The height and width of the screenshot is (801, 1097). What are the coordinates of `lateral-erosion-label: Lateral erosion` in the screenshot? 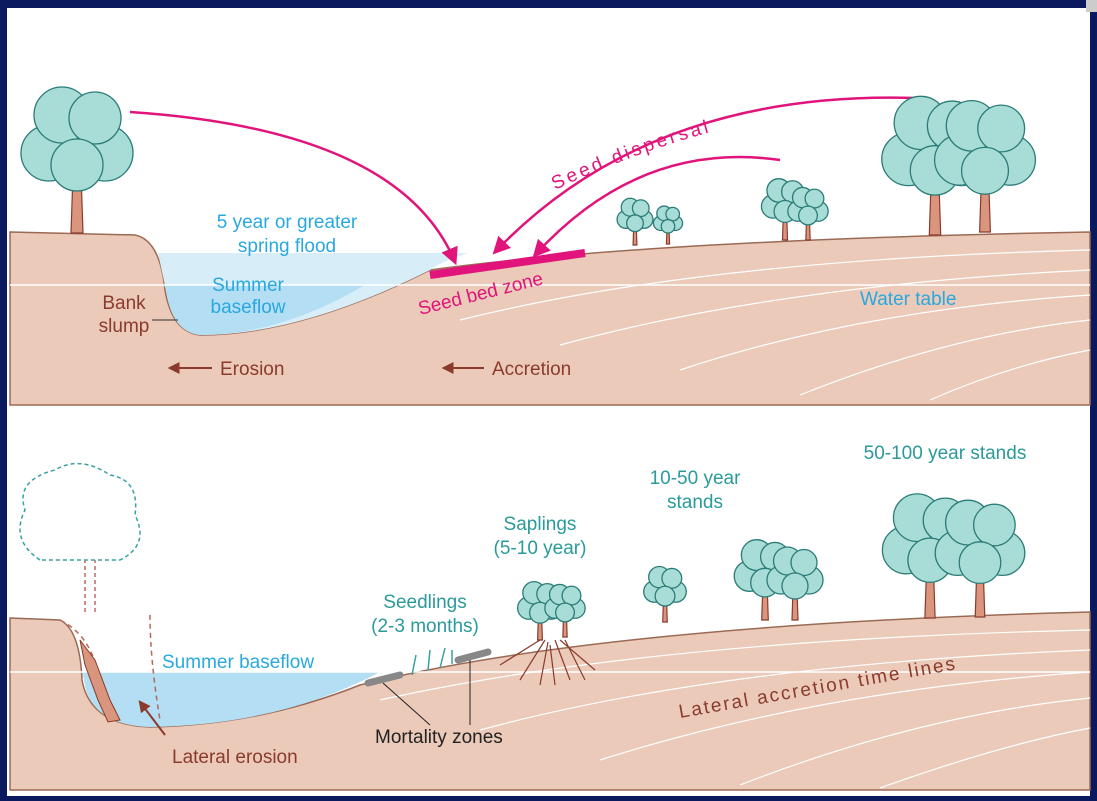 It's located at (235, 757).